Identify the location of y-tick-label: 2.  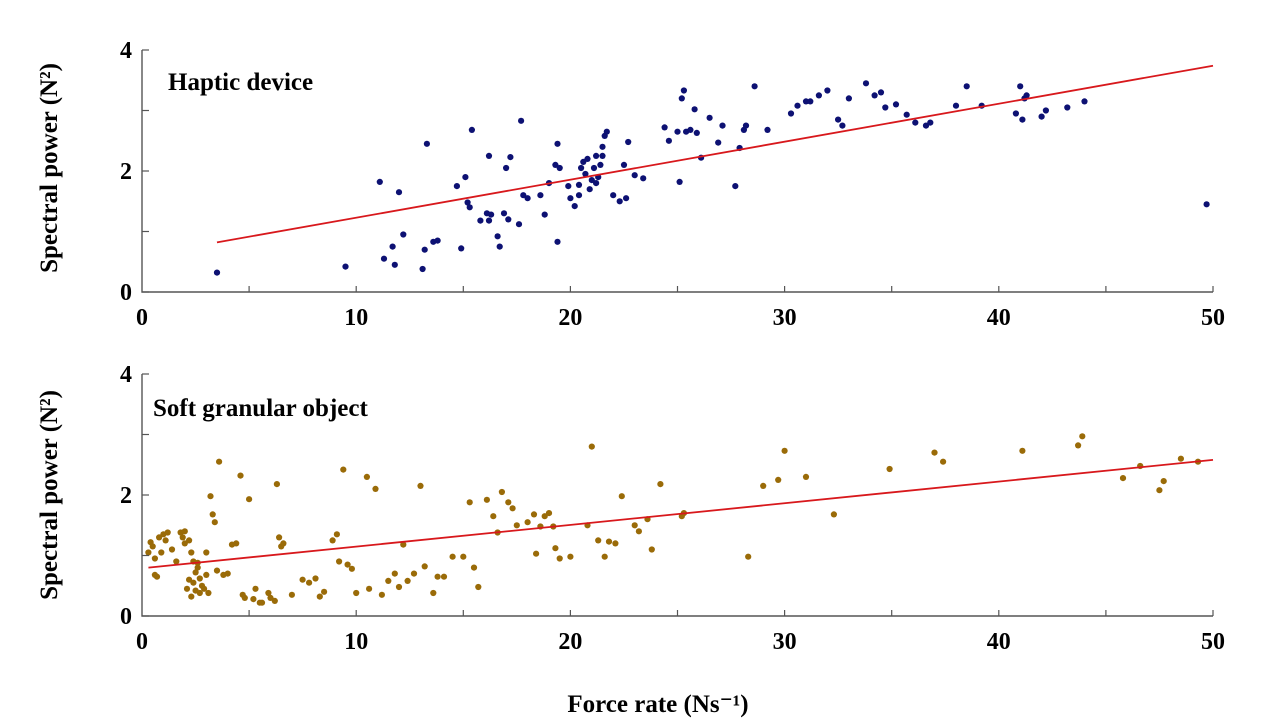
(126, 172).